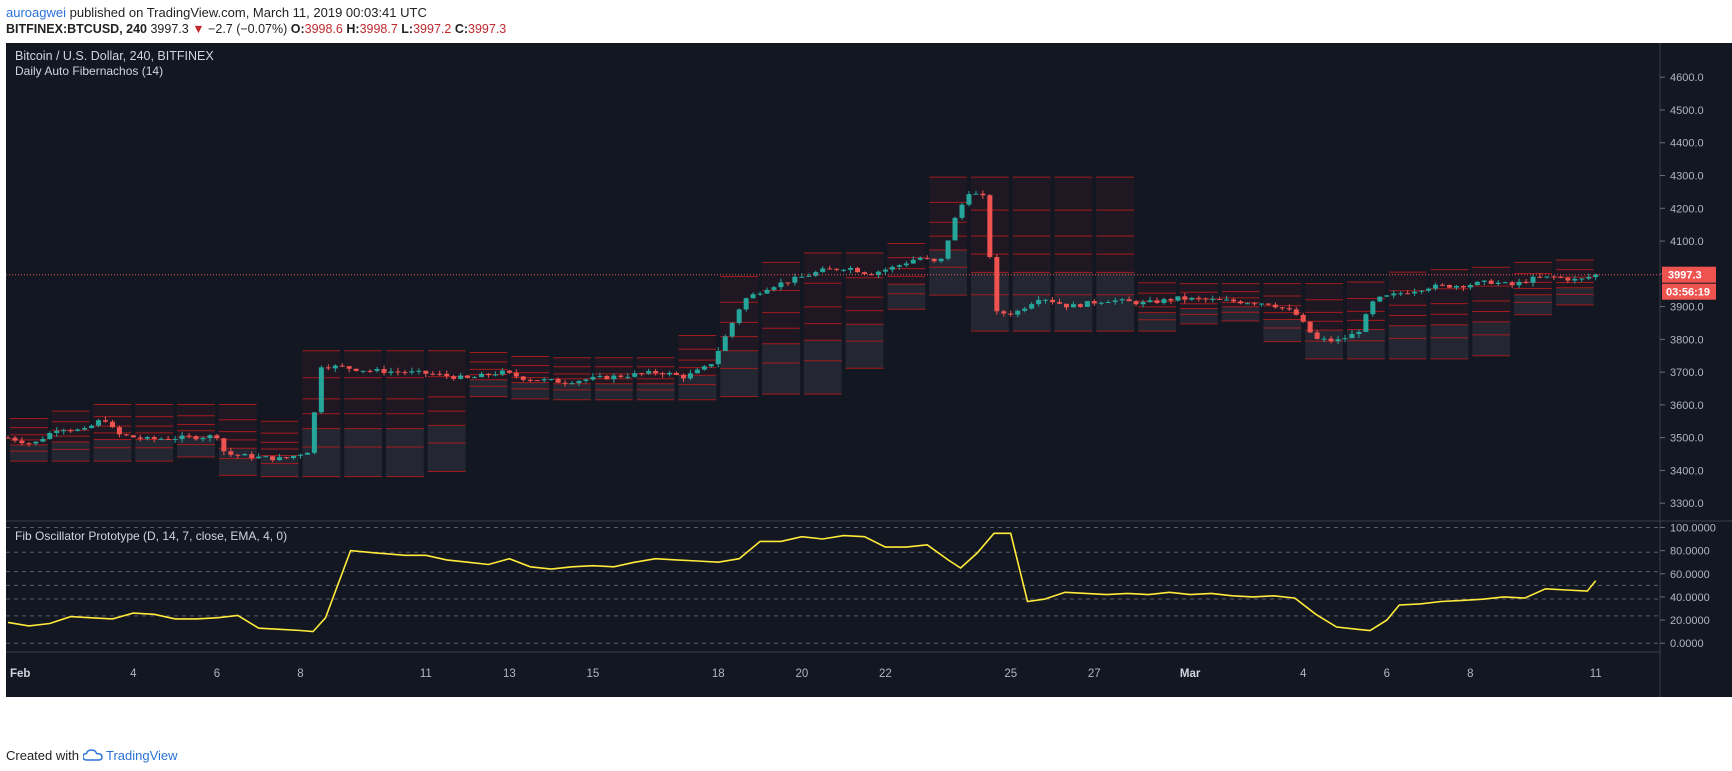 The height and width of the screenshot is (771, 1732). What do you see at coordinates (353, 29) in the screenshot?
I see `high-label: H:` at bounding box center [353, 29].